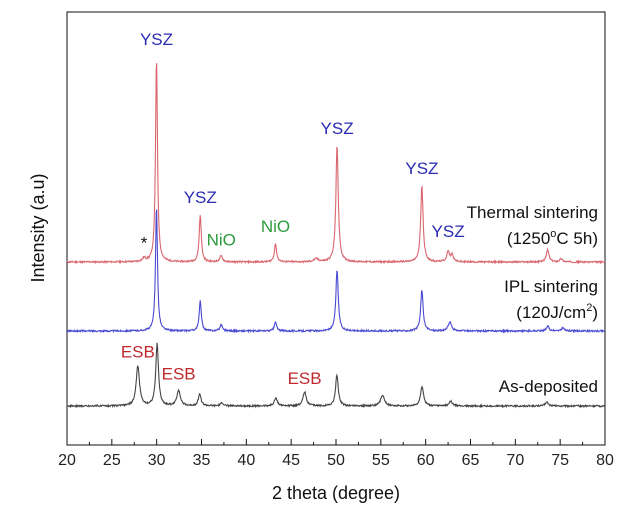 The height and width of the screenshot is (509, 631). Describe the element at coordinates (67, 460) in the screenshot. I see `x-tick-label: 20` at that location.